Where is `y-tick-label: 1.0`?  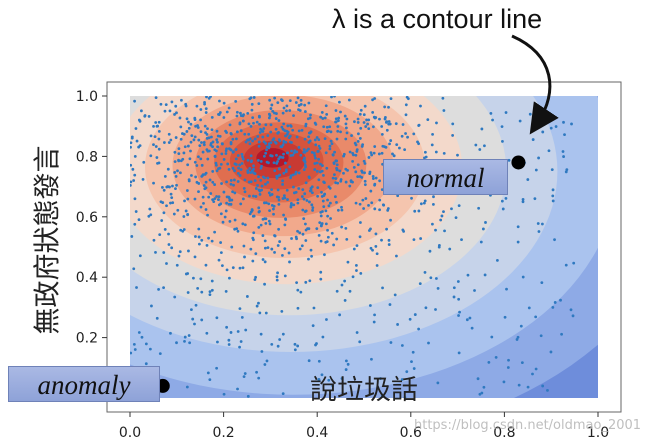 y-tick-label: 1.0 is located at coordinates (87, 97).